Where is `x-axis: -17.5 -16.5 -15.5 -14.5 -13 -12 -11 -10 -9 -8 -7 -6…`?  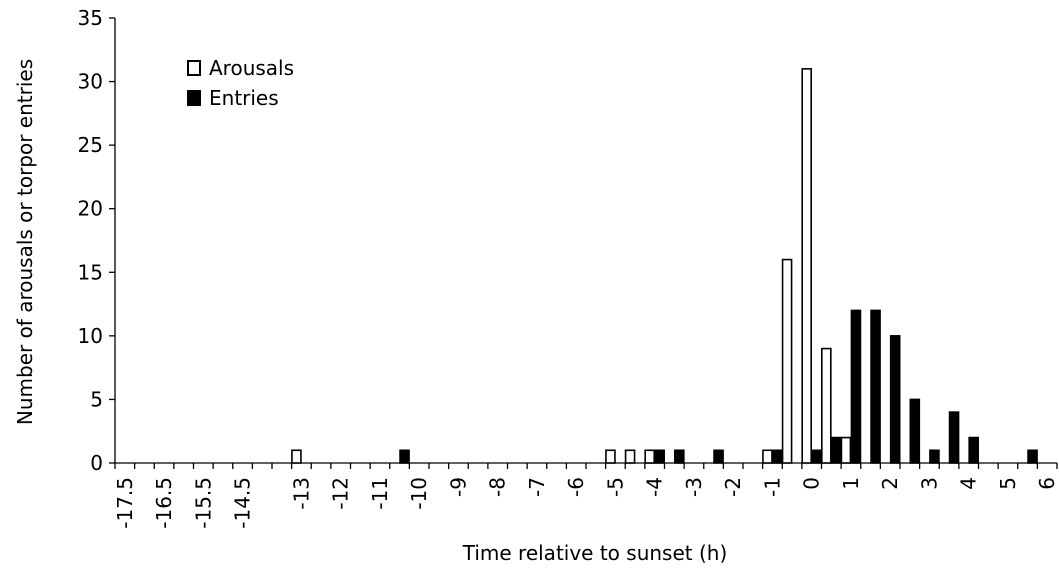
x-axis: -17.5 -16.5 -15.5 -14.5 -13 -12 -11 -10 -9 -8 -7 -6… is located at coordinates (586, 495).